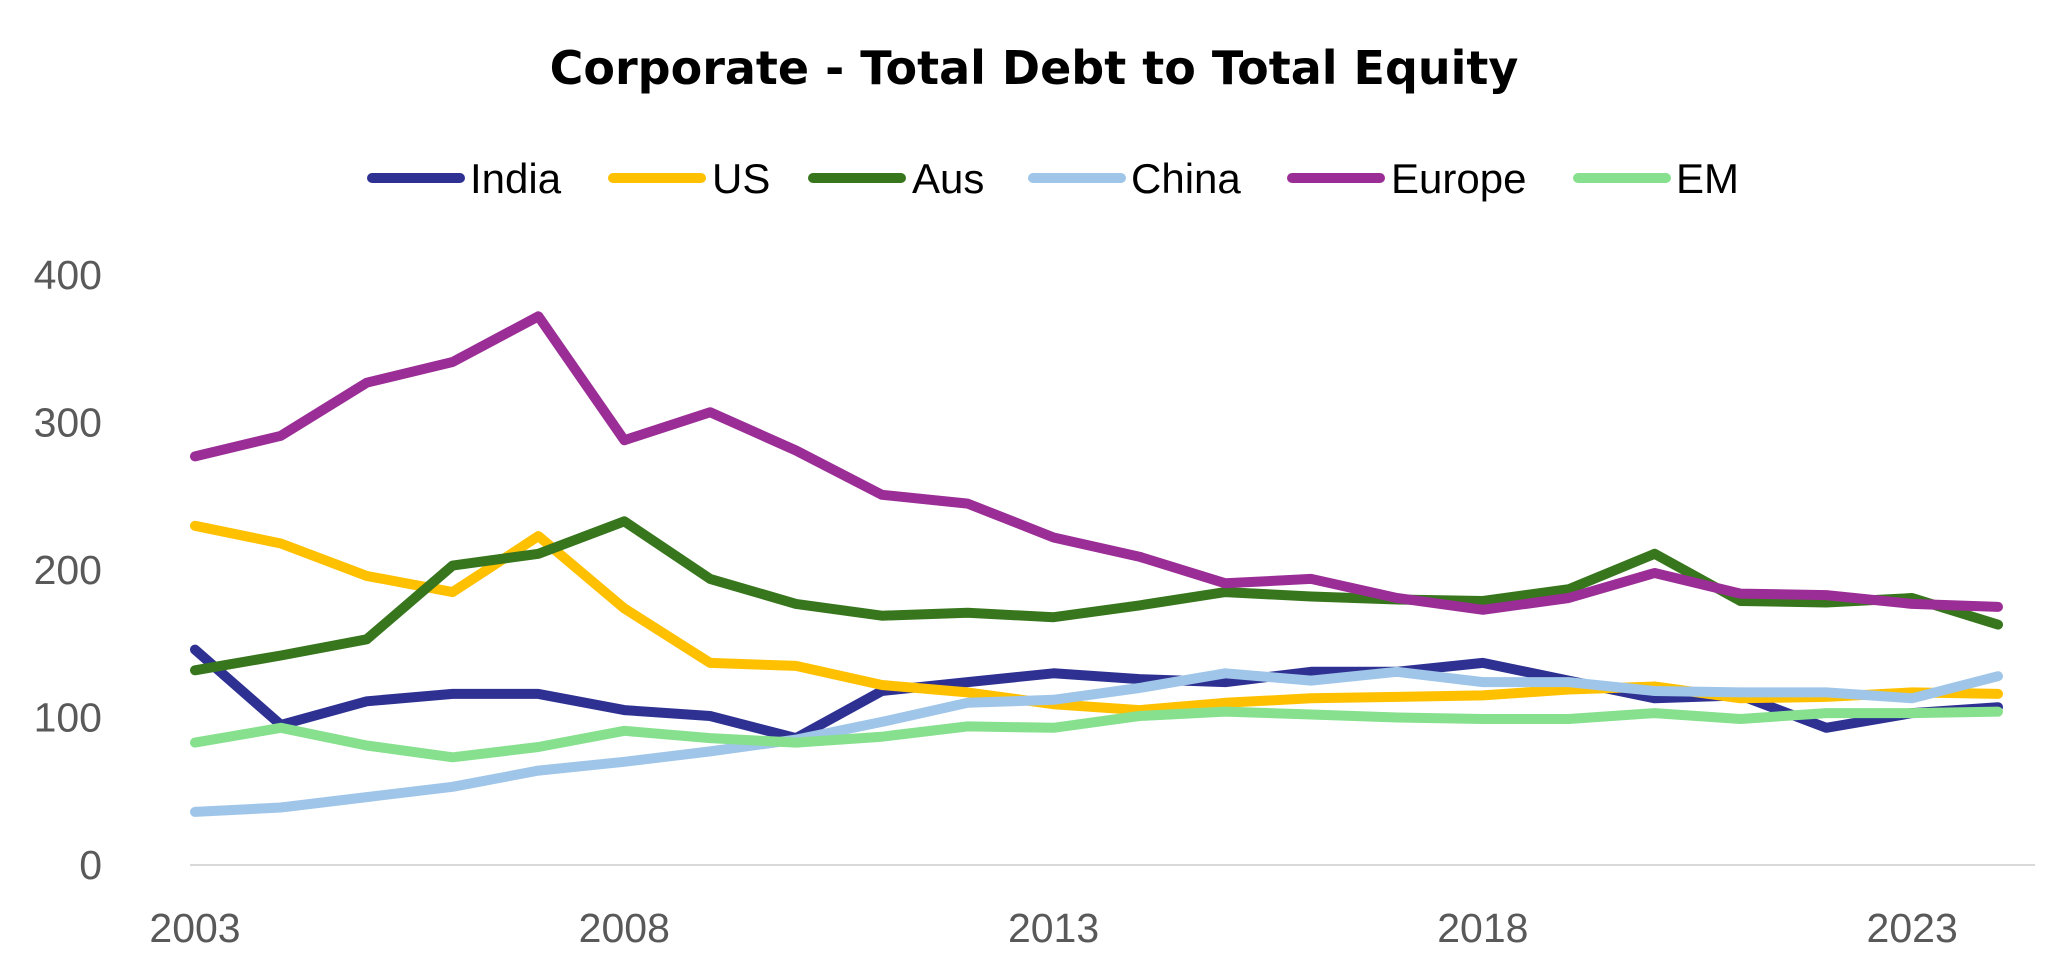 This screenshot has width=2068, height=976. I want to click on y-axis: 0 100 200 300 400, so click(68, 570).